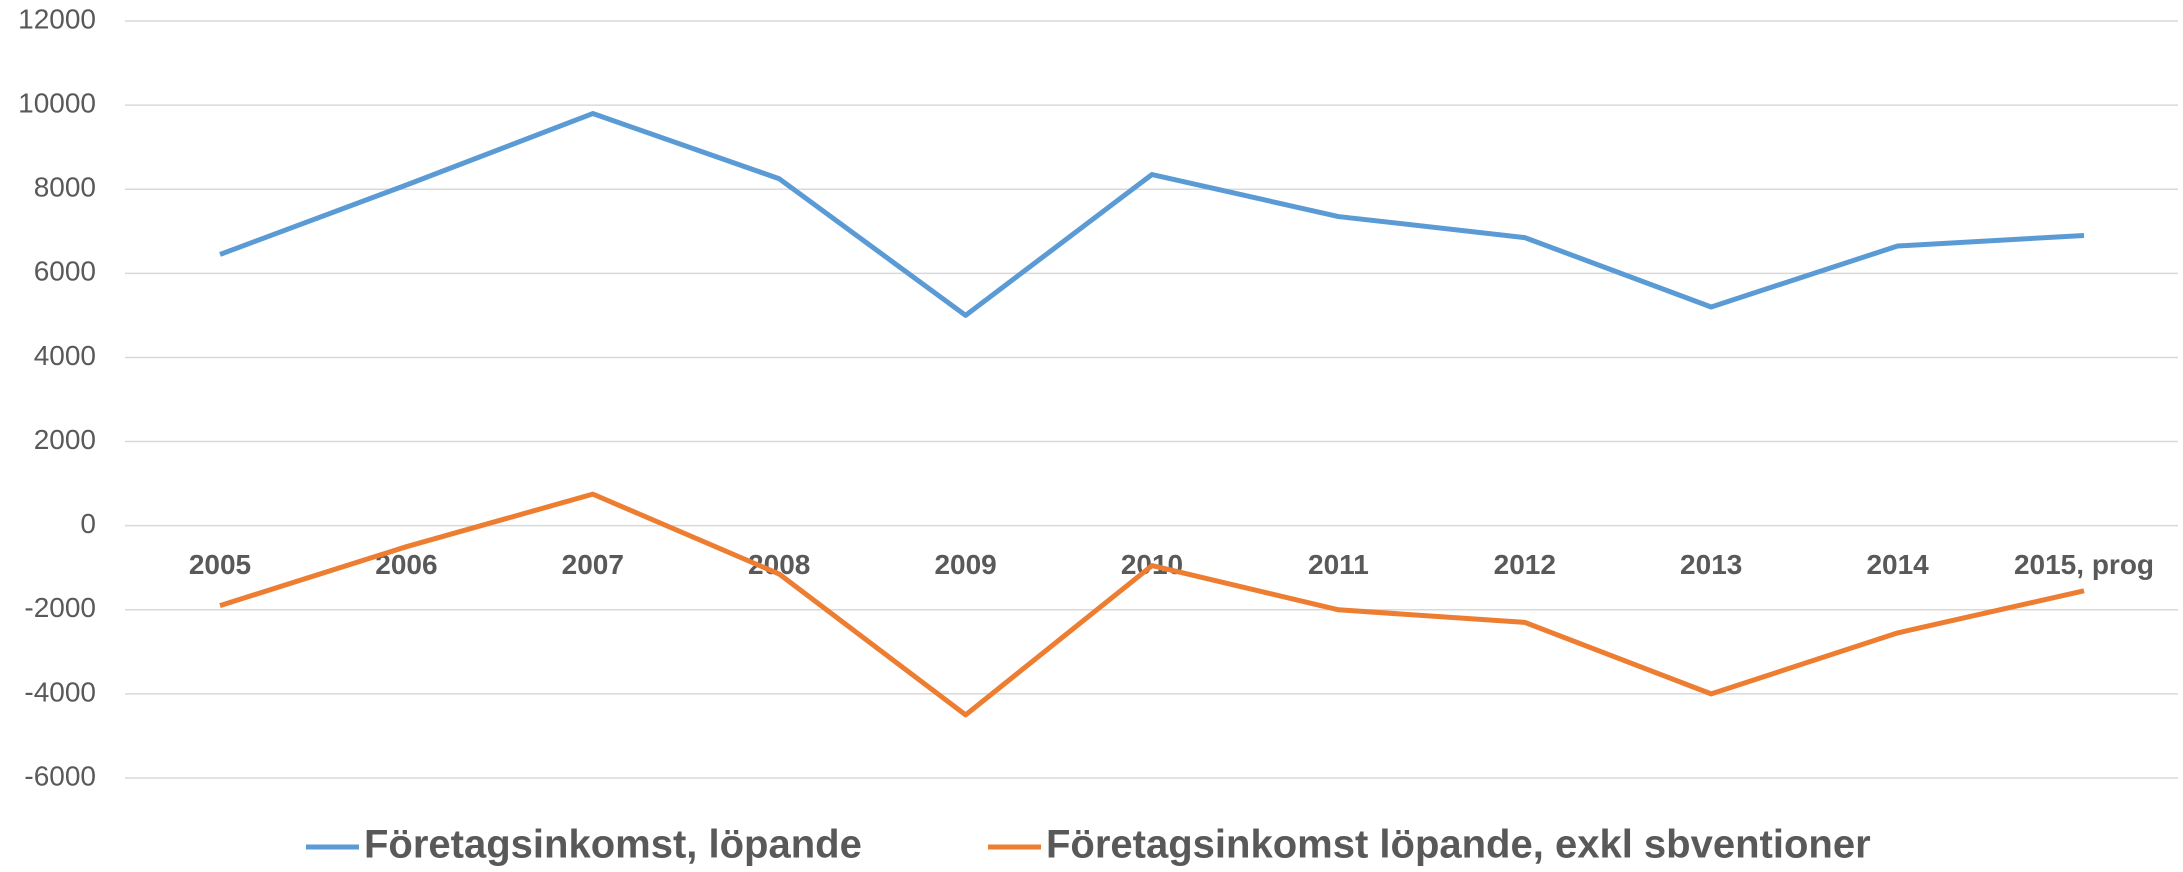 This screenshot has width=2183, height=872. Describe the element at coordinates (2084, 564) in the screenshot. I see `x-tick-label: 2015, prog` at that location.